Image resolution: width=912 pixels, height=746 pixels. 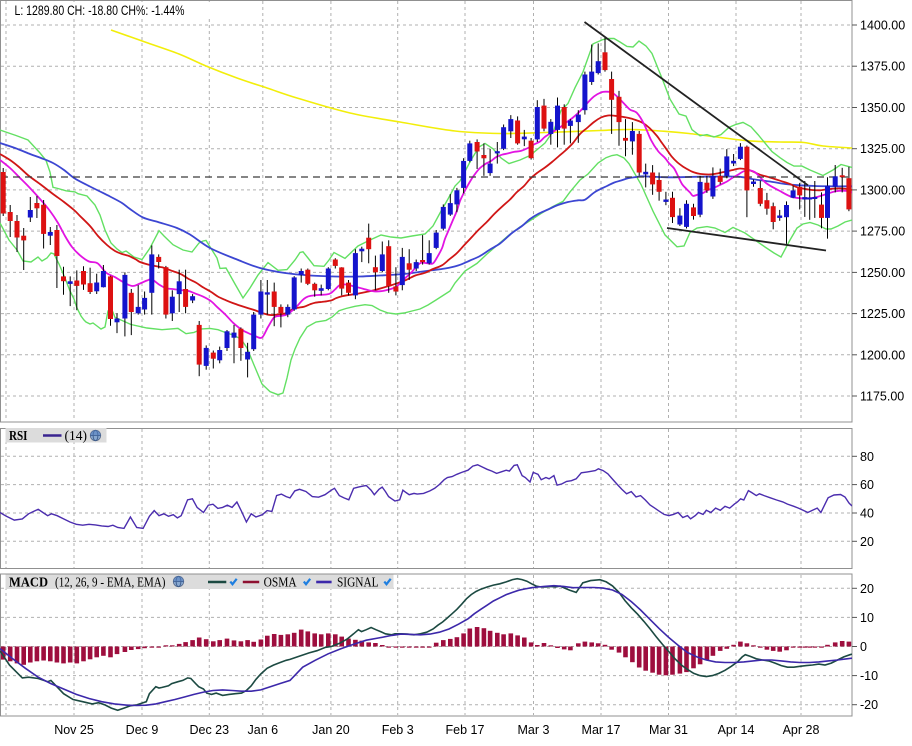 I want to click on svg-text: (14), so click(x=76, y=435).